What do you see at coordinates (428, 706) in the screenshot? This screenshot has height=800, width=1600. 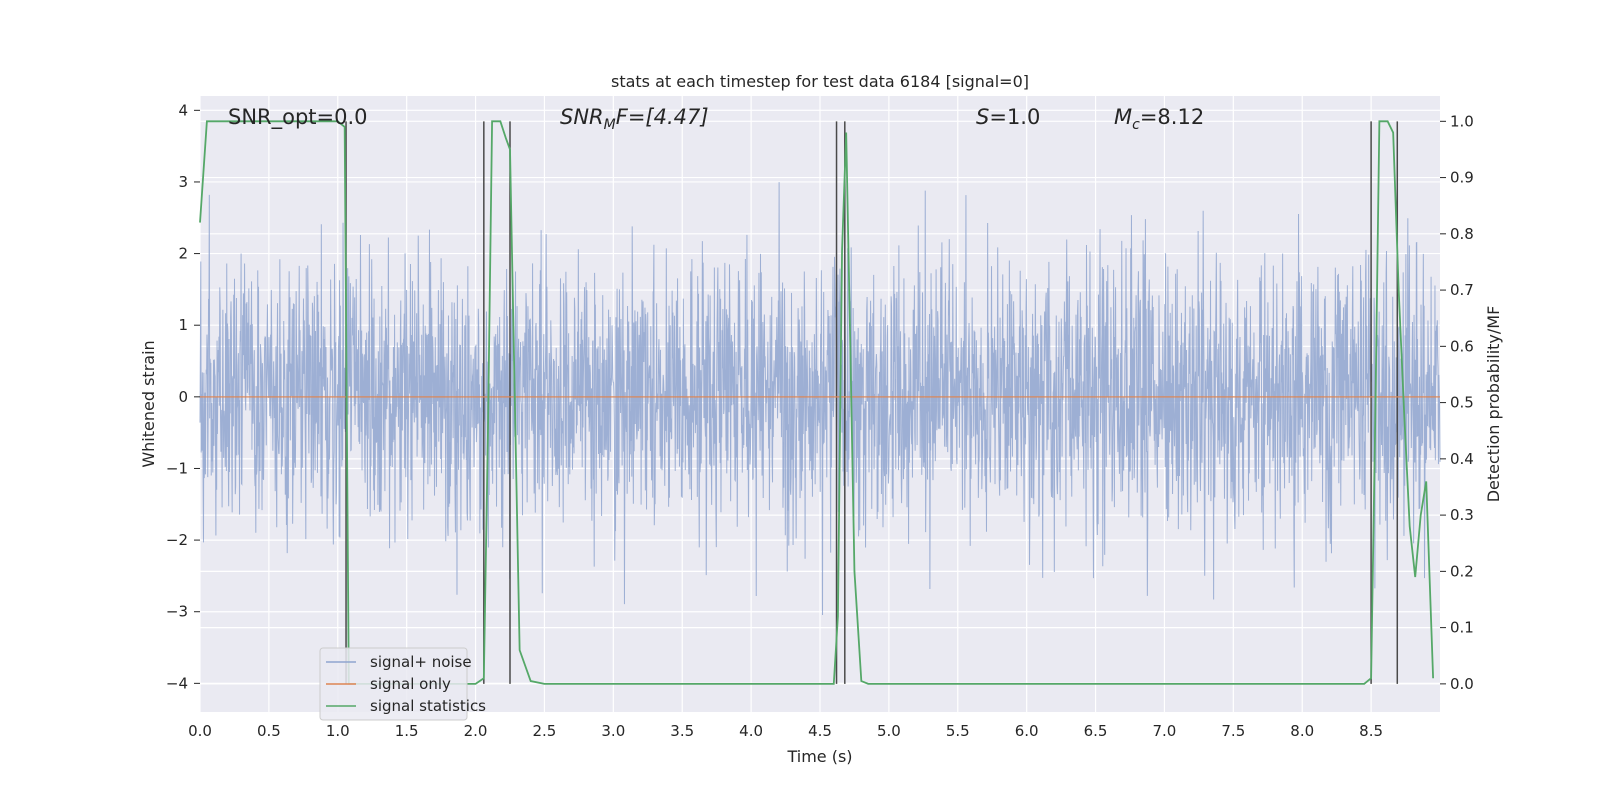 I see `legend-label-signal-statistics: signal statistics` at bounding box center [428, 706].